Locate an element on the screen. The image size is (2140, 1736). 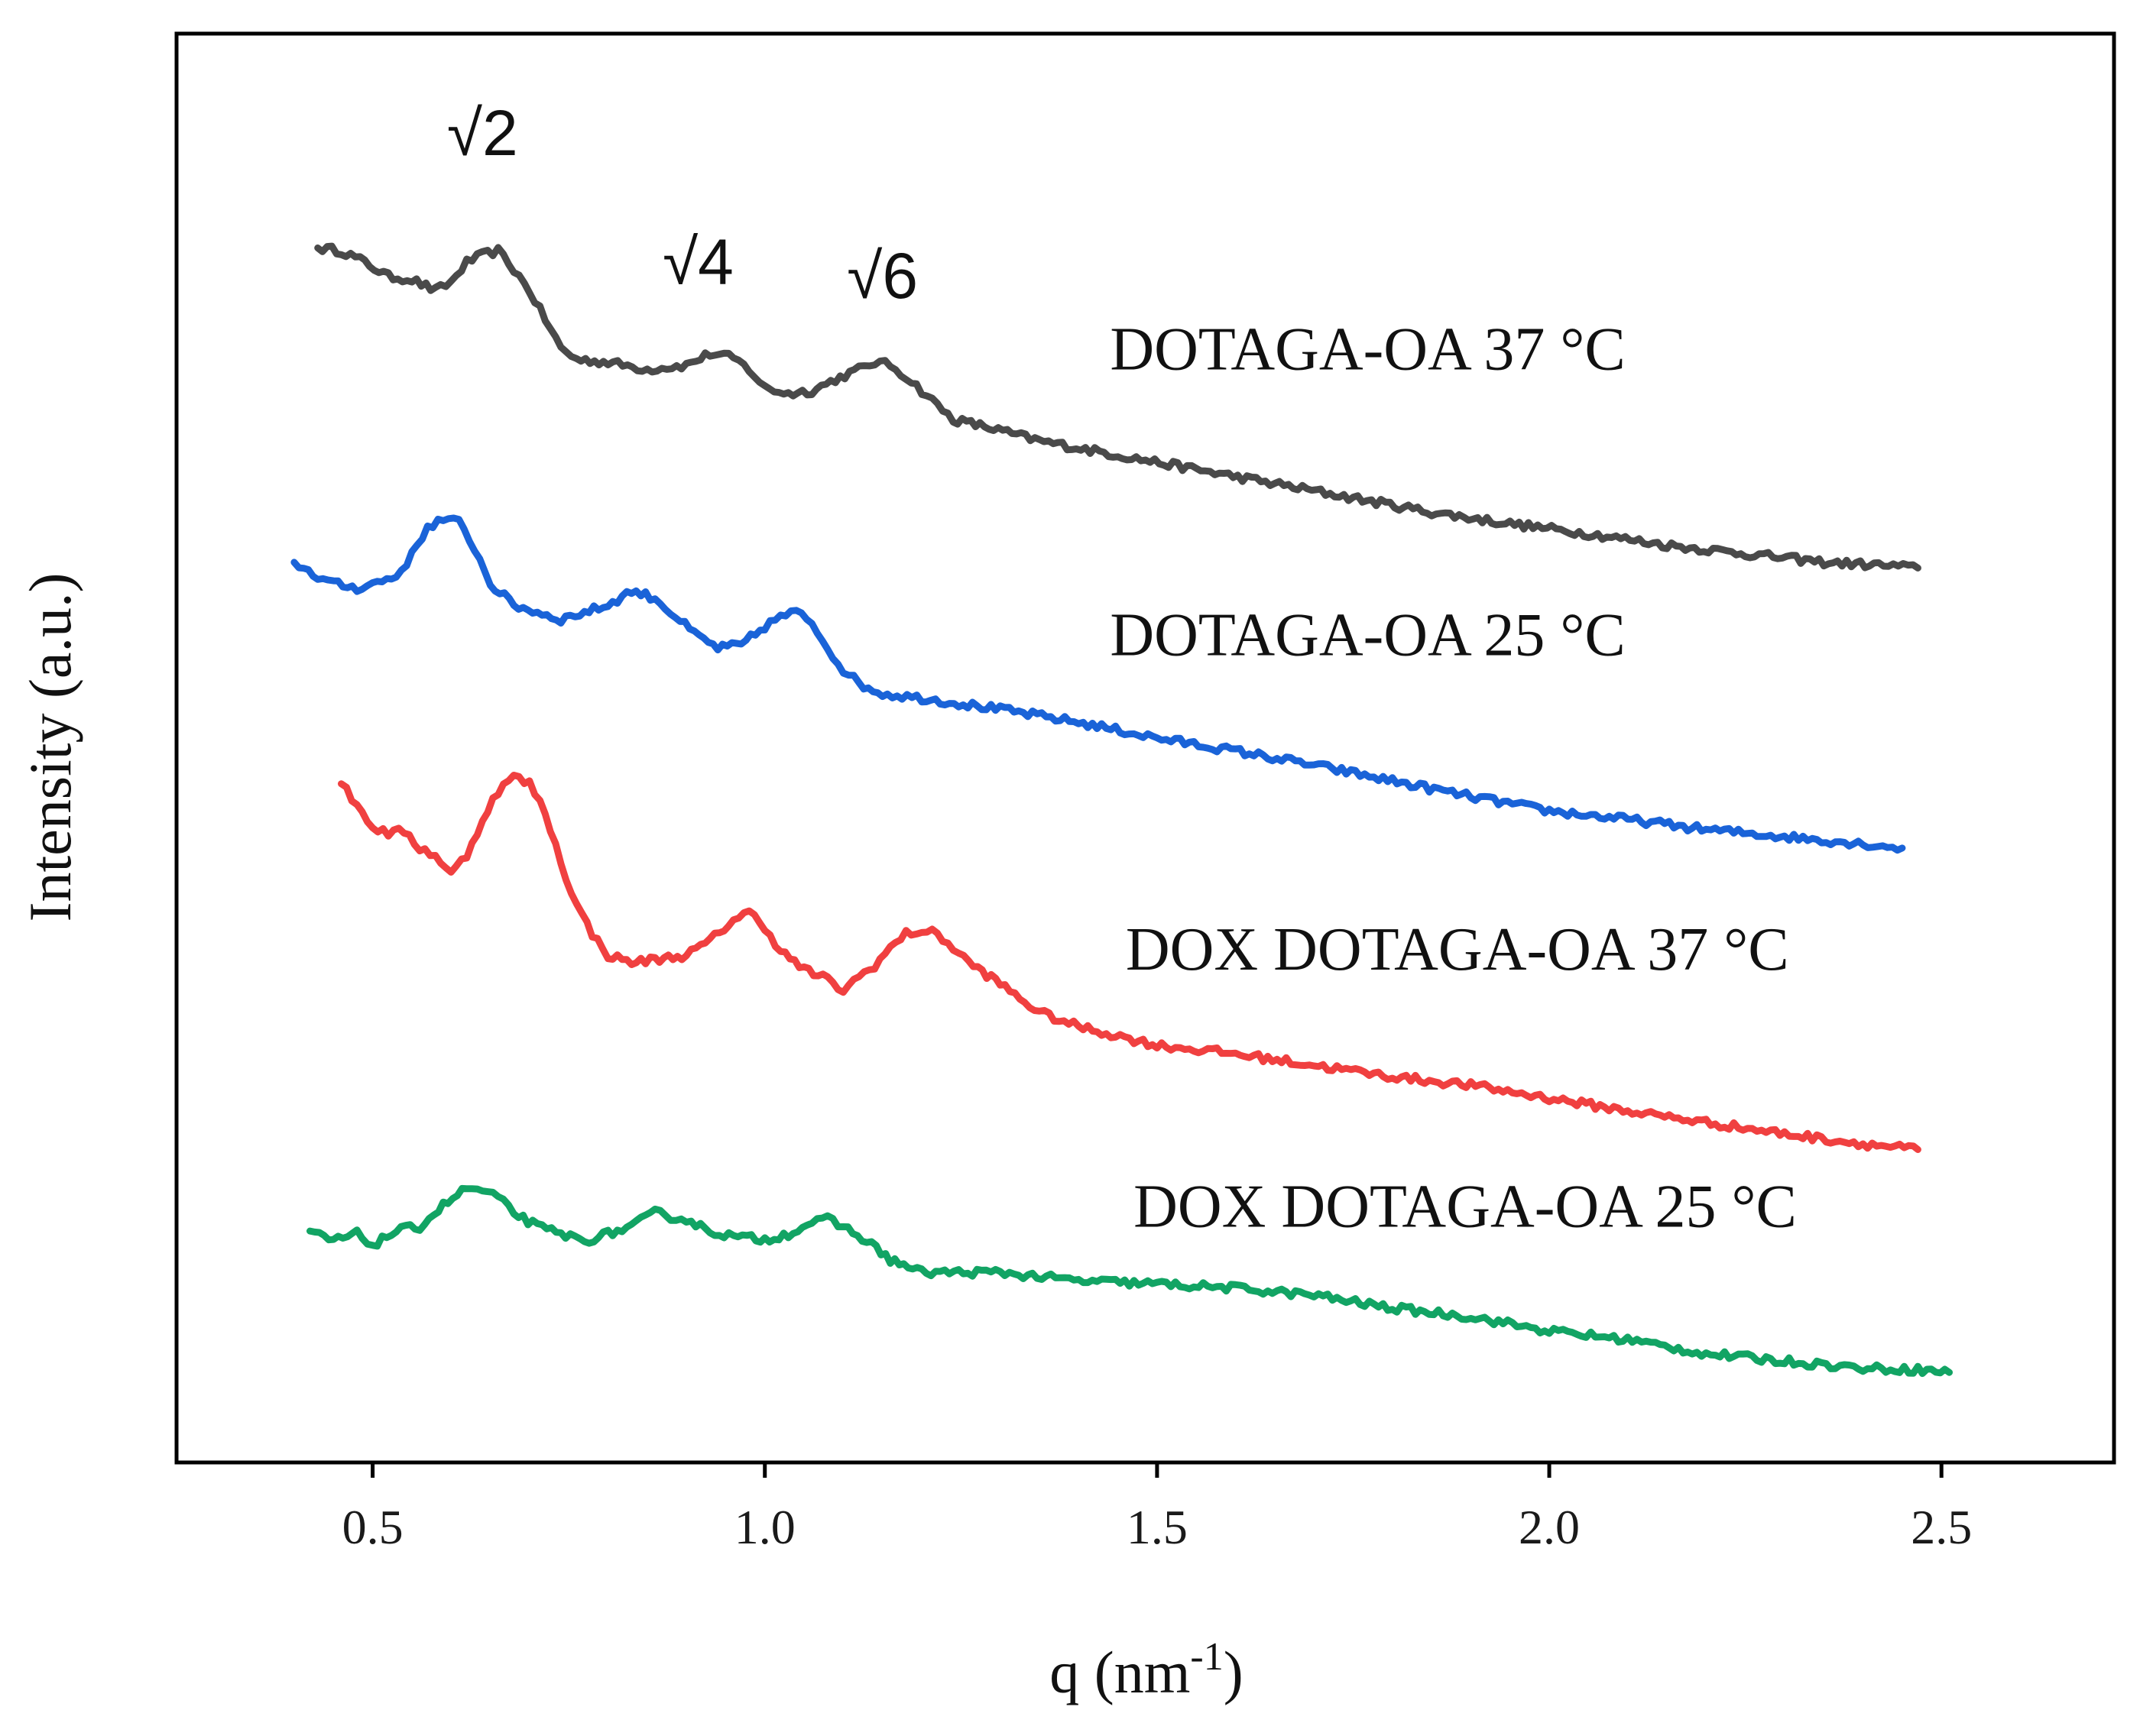
x-tick-label: 1.5 is located at coordinates (1157, 1527).